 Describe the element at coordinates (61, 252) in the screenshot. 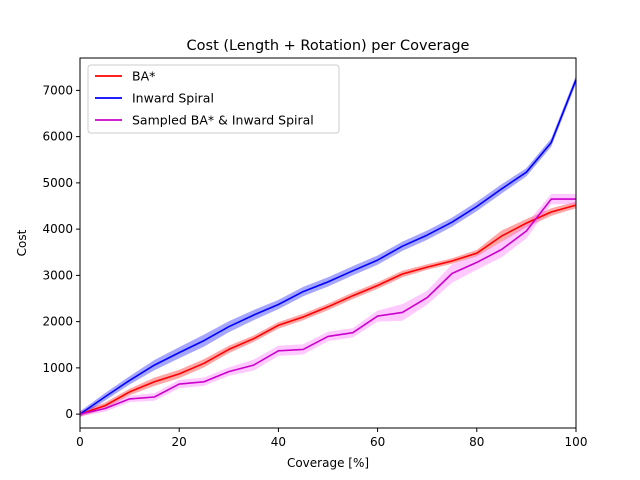

I see `y-axis-ticks: 0 1000 2000 3000 4000 5000 6000 7000` at that location.